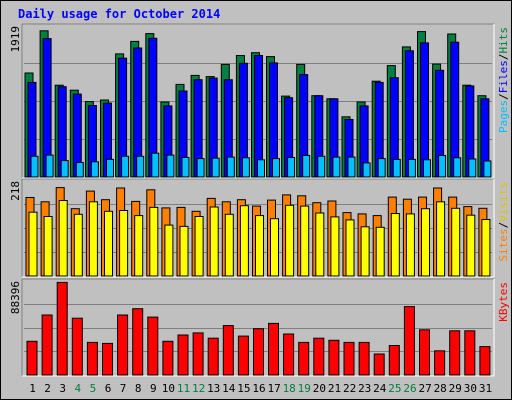  Describe the element at coordinates (15, 297) in the screenshot. I see `y-max-label: 88396` at that location.